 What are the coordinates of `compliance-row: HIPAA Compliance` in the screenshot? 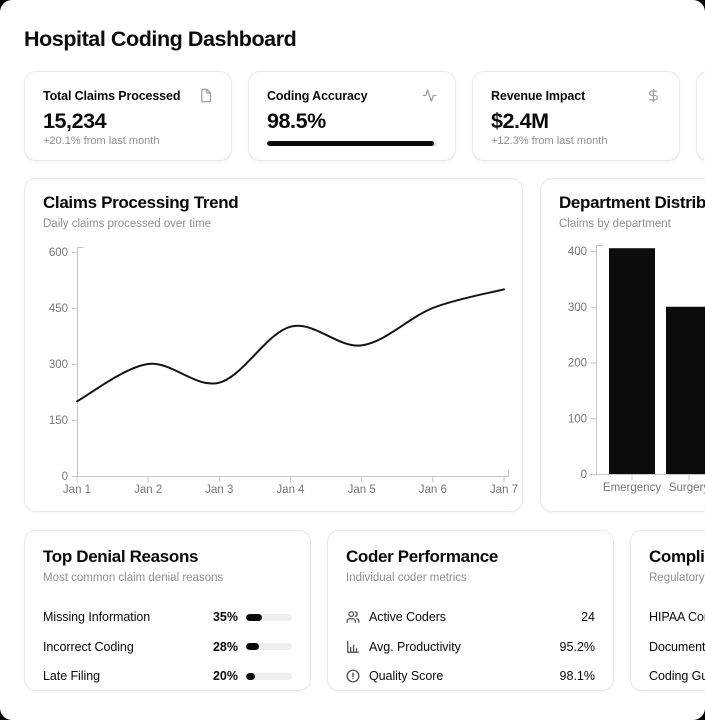 It's located at (677, 617).